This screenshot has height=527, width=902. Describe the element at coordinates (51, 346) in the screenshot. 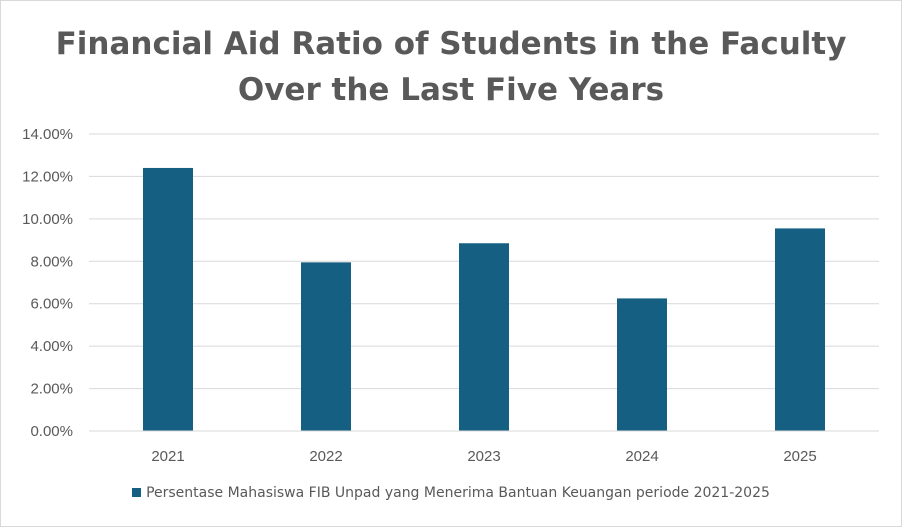

I see `y-tick-label: 4.00%` at that location.